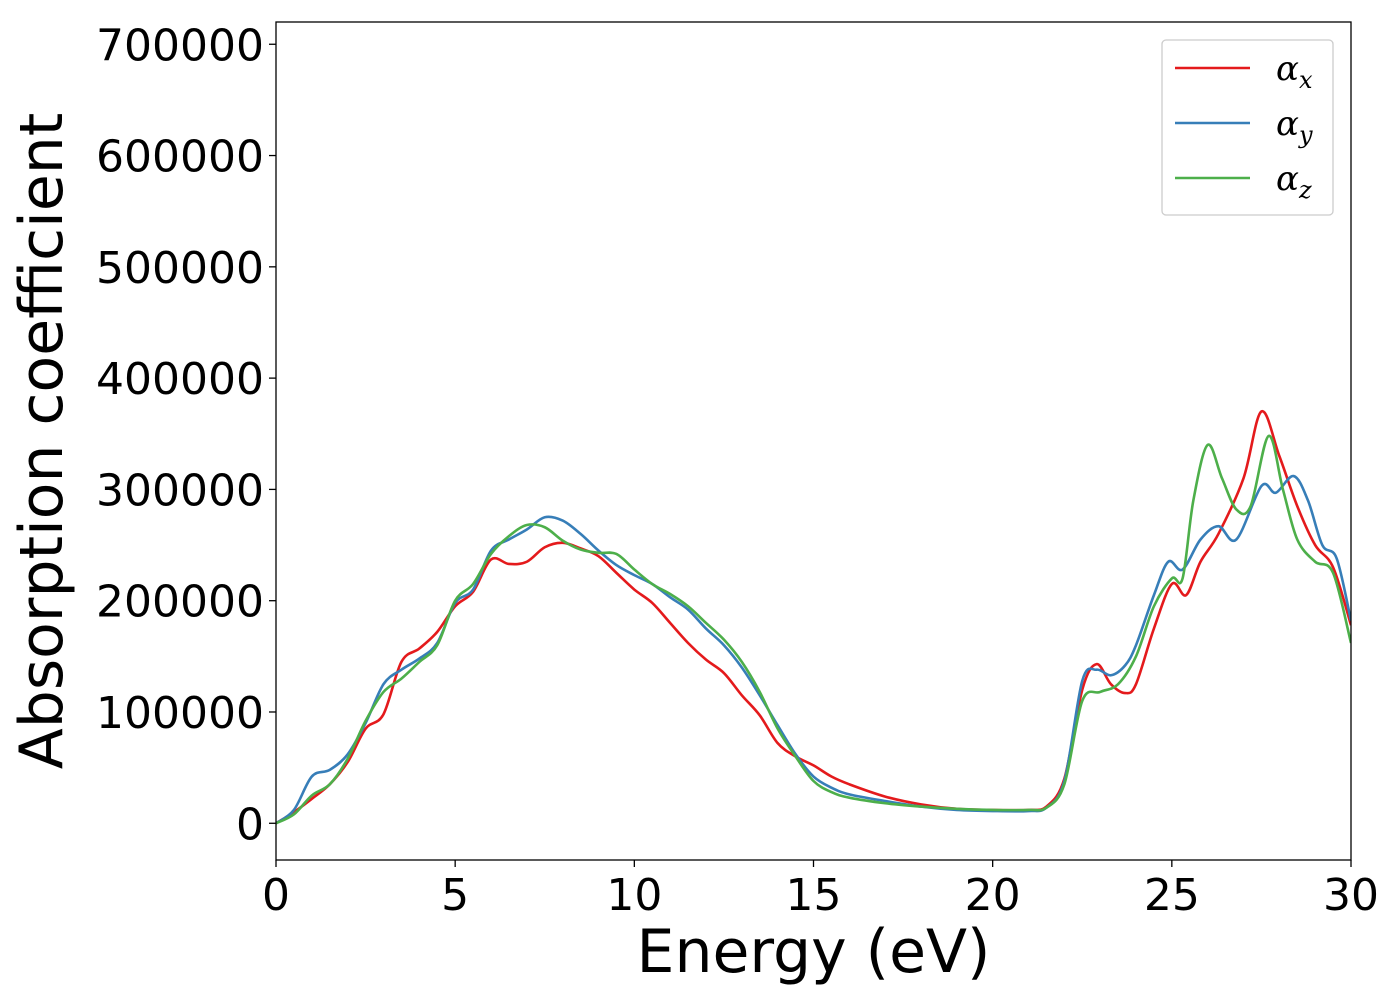  What do you see at coordinates (250, 824) in the screenshot?
I see `y-tick-label: 0` at bounding box center [250, 824].